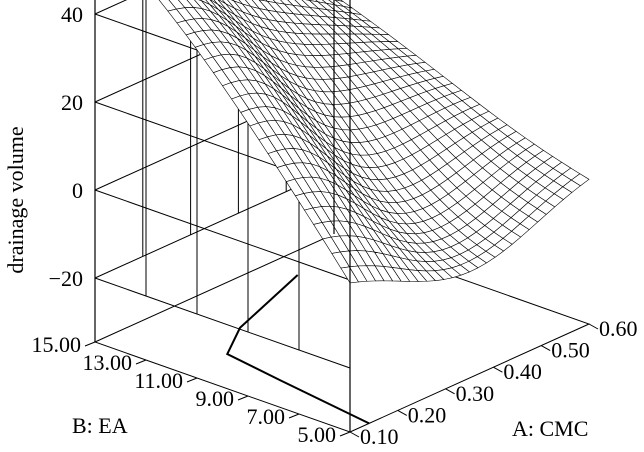  What do you see at coordinates (550, 428) in the screenshot?
I see `x-axis-title: A: CMC` at bounding box center [550, 428].